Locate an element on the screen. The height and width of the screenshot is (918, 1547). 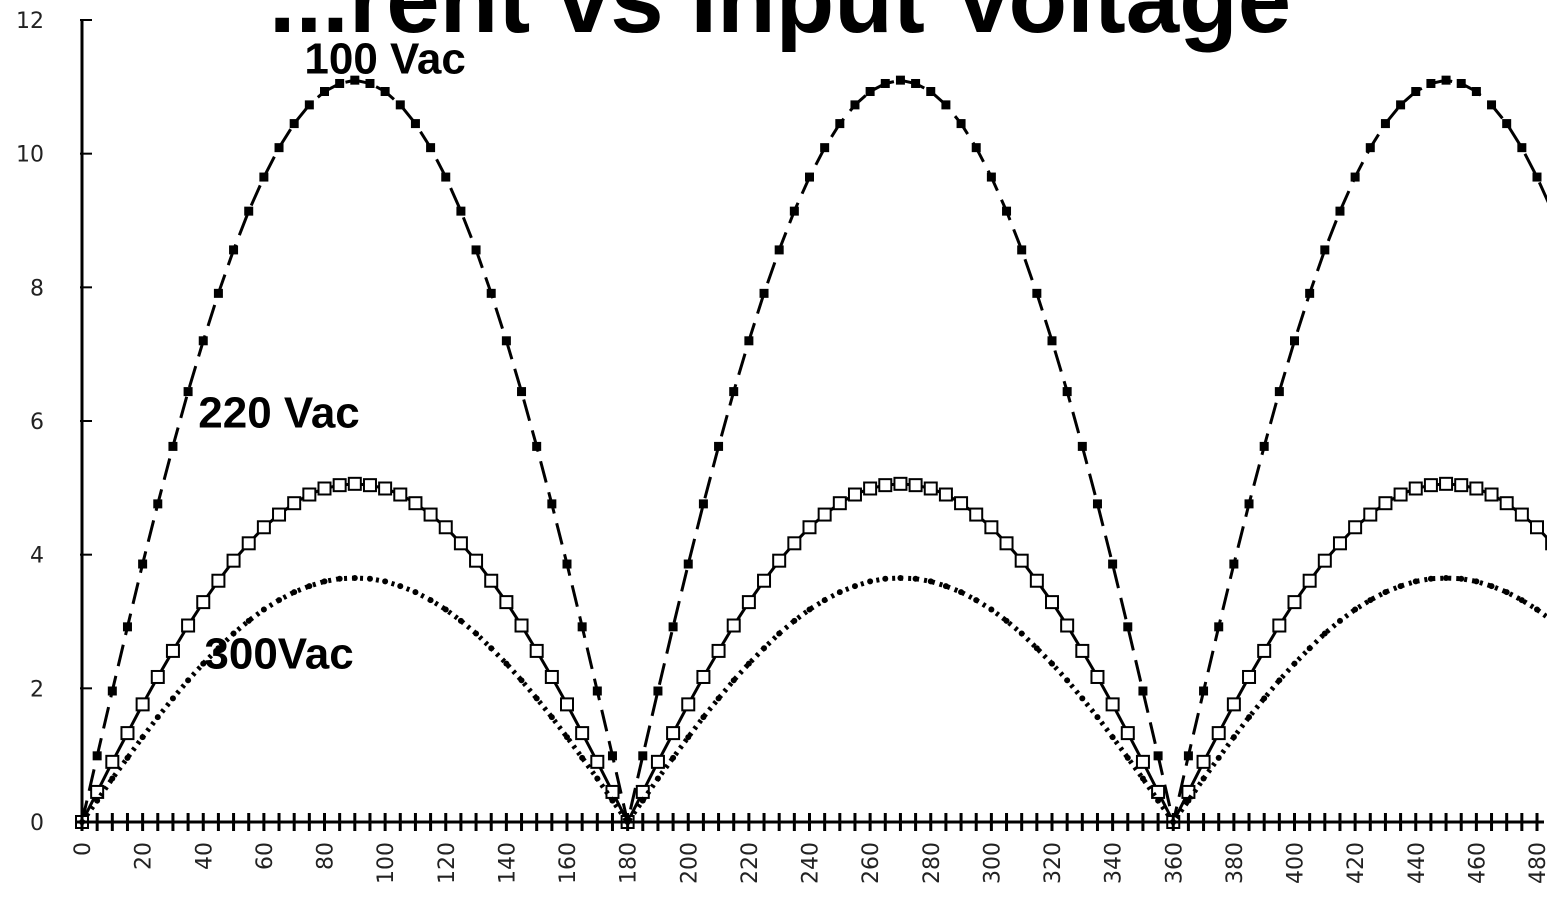
x-tick-label: 140 is located at coordinates (507, 863).